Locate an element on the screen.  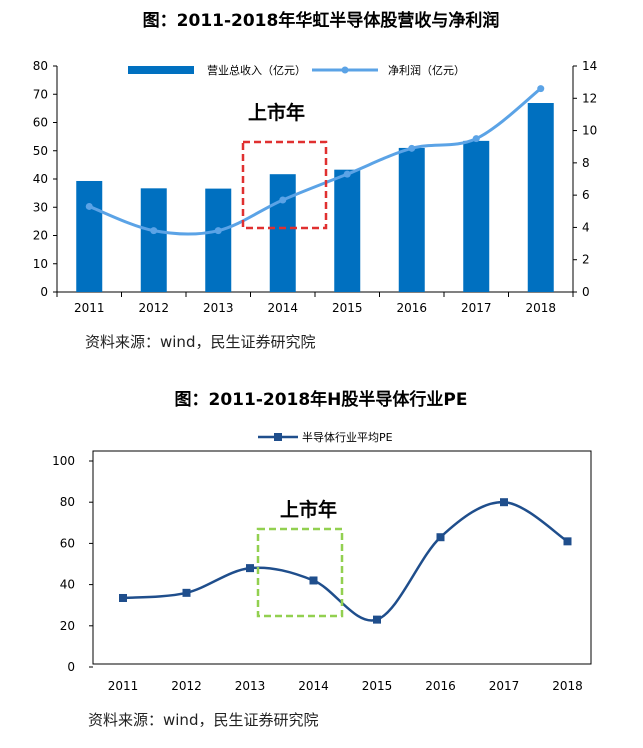
chart1-legend: 营业总收入（亿元） 净利润（亿元） is located at coordinates (296, 70).